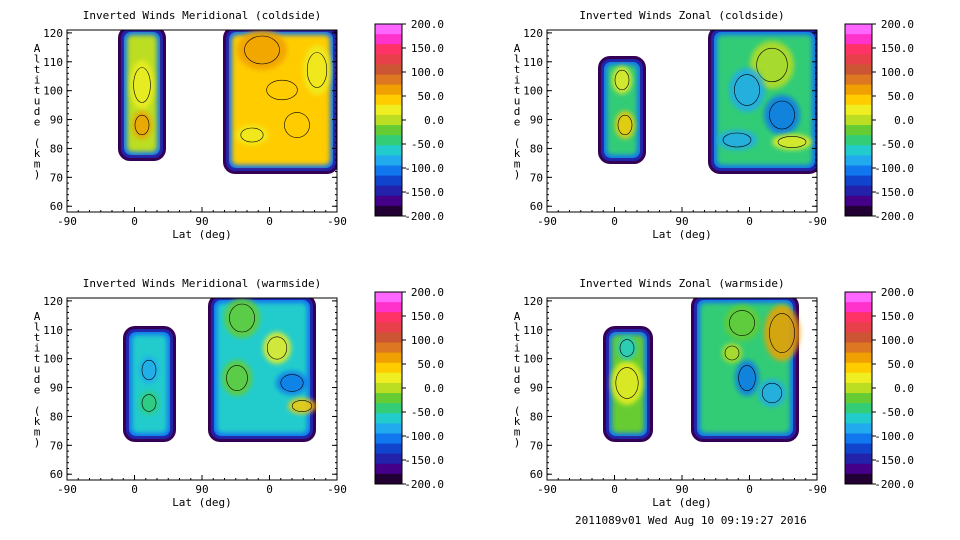  What do you see at coordinates (517, 316) in the screenshot?
I see `y-axis-label-char: A` at bounding box center [517, 316].